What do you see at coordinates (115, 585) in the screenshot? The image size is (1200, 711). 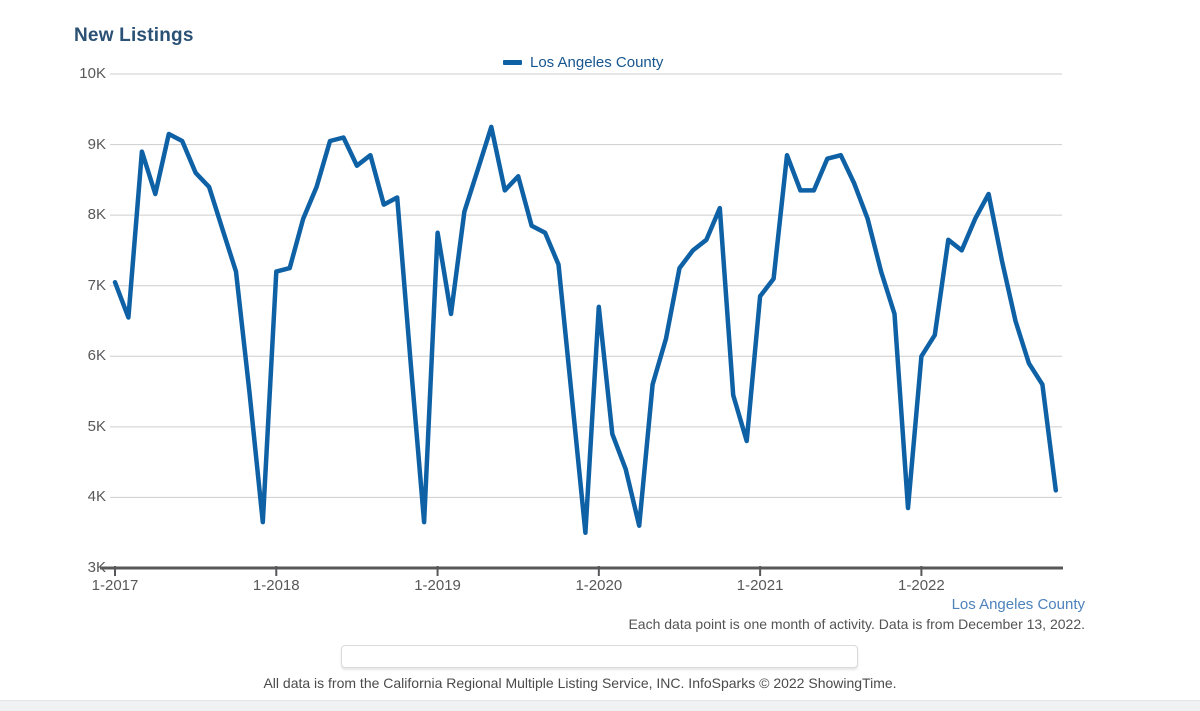 I see `x-axis-label-1-2017: 1-2017` at bounding box center [115, 585].